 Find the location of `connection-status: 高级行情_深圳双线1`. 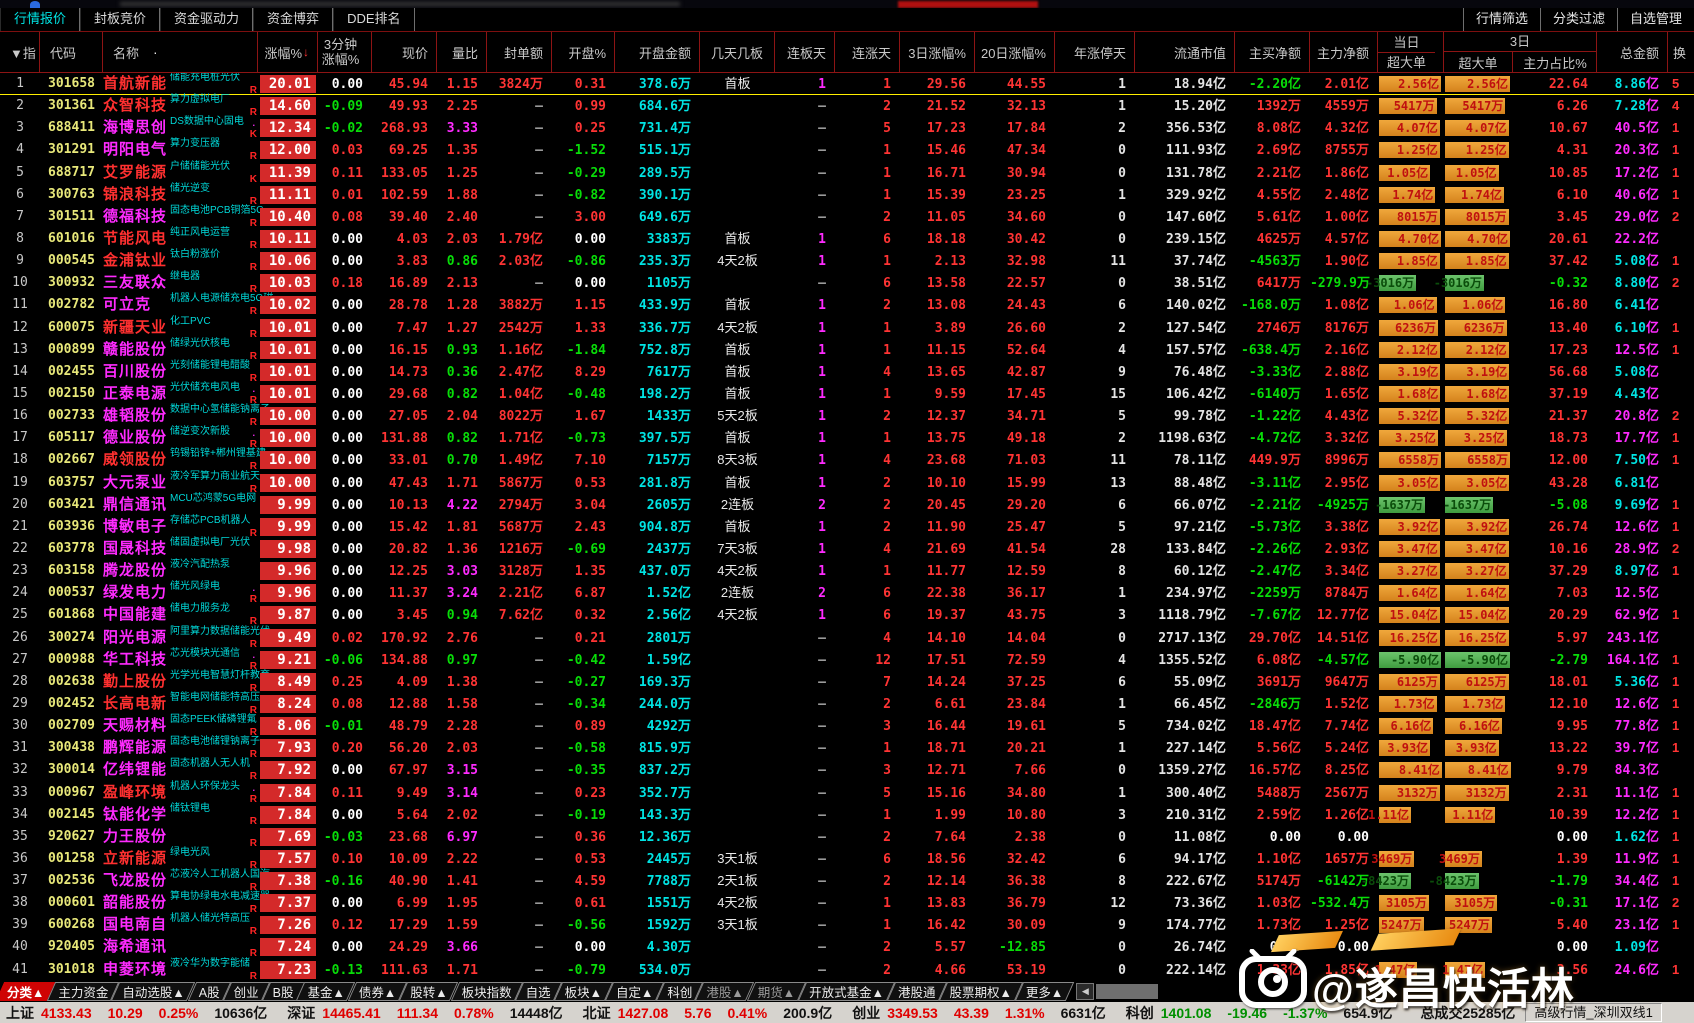

connection-status: 高级行情_深圳双线1 is located at coordinates (1593, 1012).